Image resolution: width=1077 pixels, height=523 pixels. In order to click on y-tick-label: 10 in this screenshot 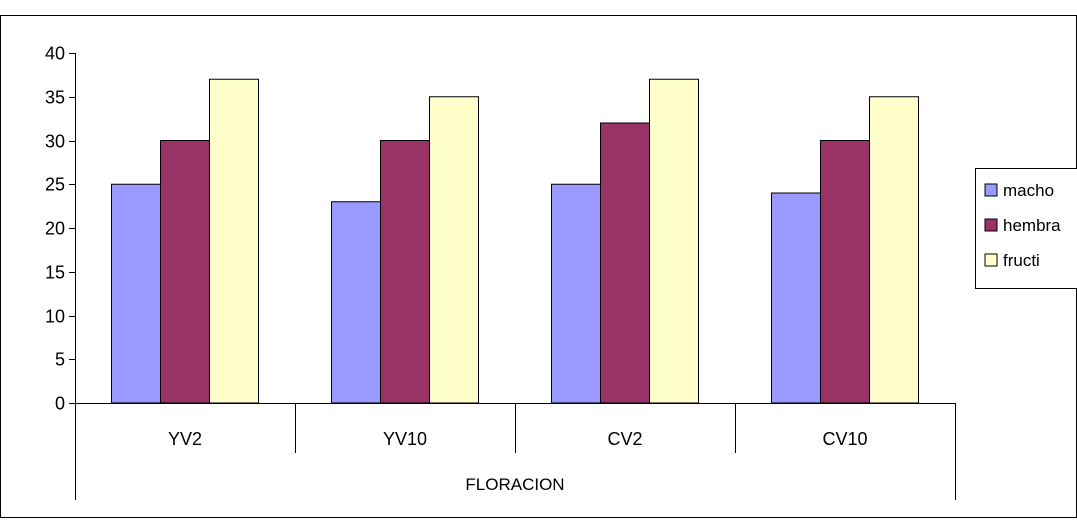, I will do `click(55, 317)`.